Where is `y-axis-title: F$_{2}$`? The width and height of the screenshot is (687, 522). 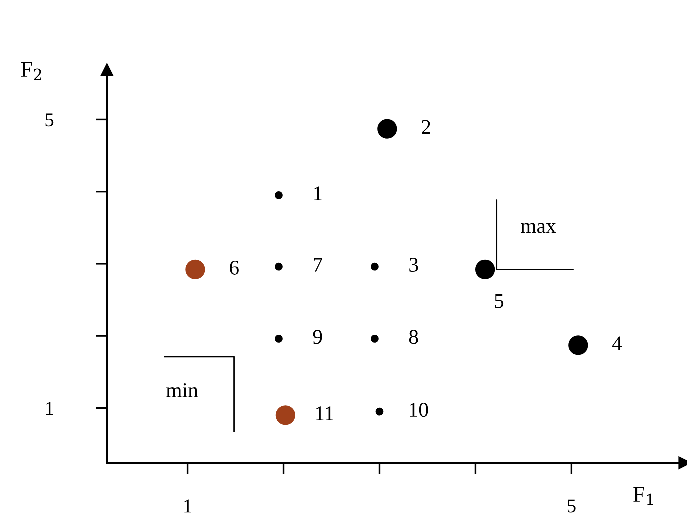 y-axis-title: F$_{2}$ is located at coordinates (31, 71).